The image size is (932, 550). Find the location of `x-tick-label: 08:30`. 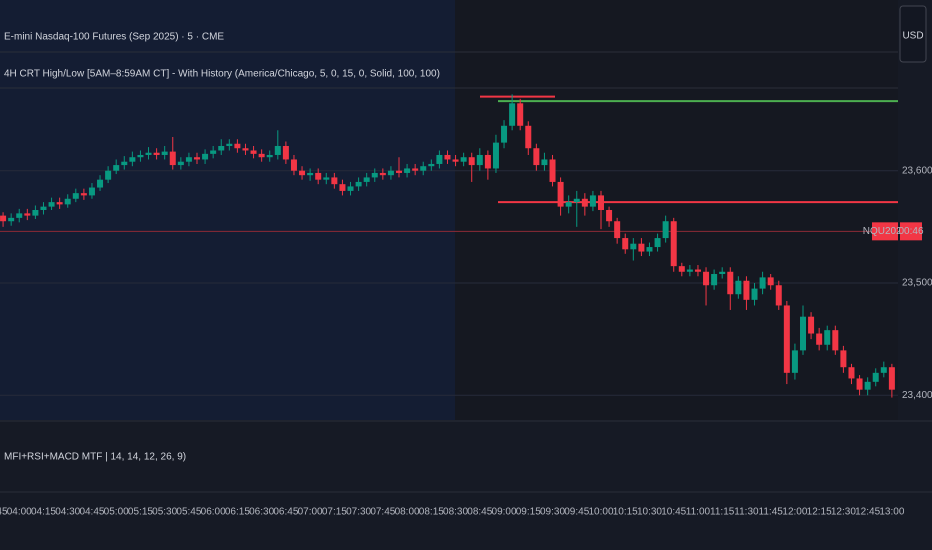

x-tick-label: 08:30 is located at coordinates (455, 512).